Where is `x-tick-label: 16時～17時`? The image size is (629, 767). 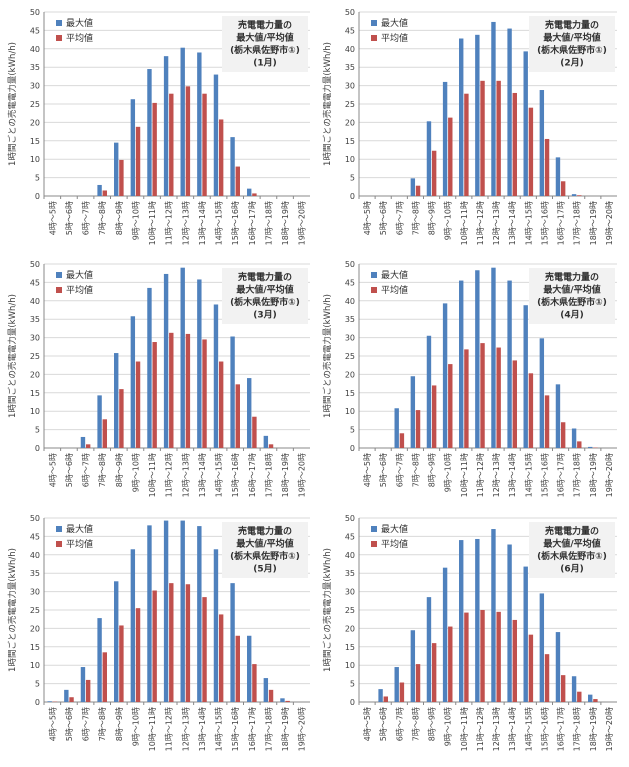
x-tick-label: 16時～17時 is located at coordinates (252, 729).